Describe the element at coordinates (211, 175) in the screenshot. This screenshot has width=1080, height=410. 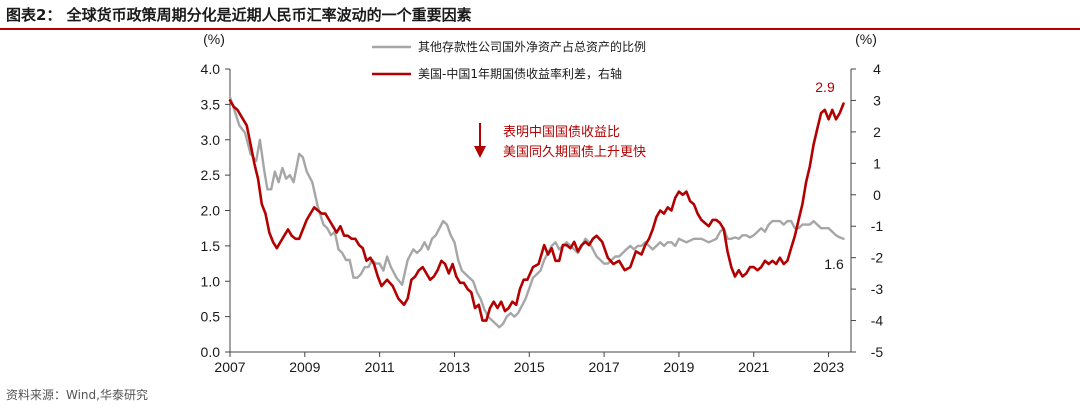
I see `left-y-tick-label: 2.5` at that location.